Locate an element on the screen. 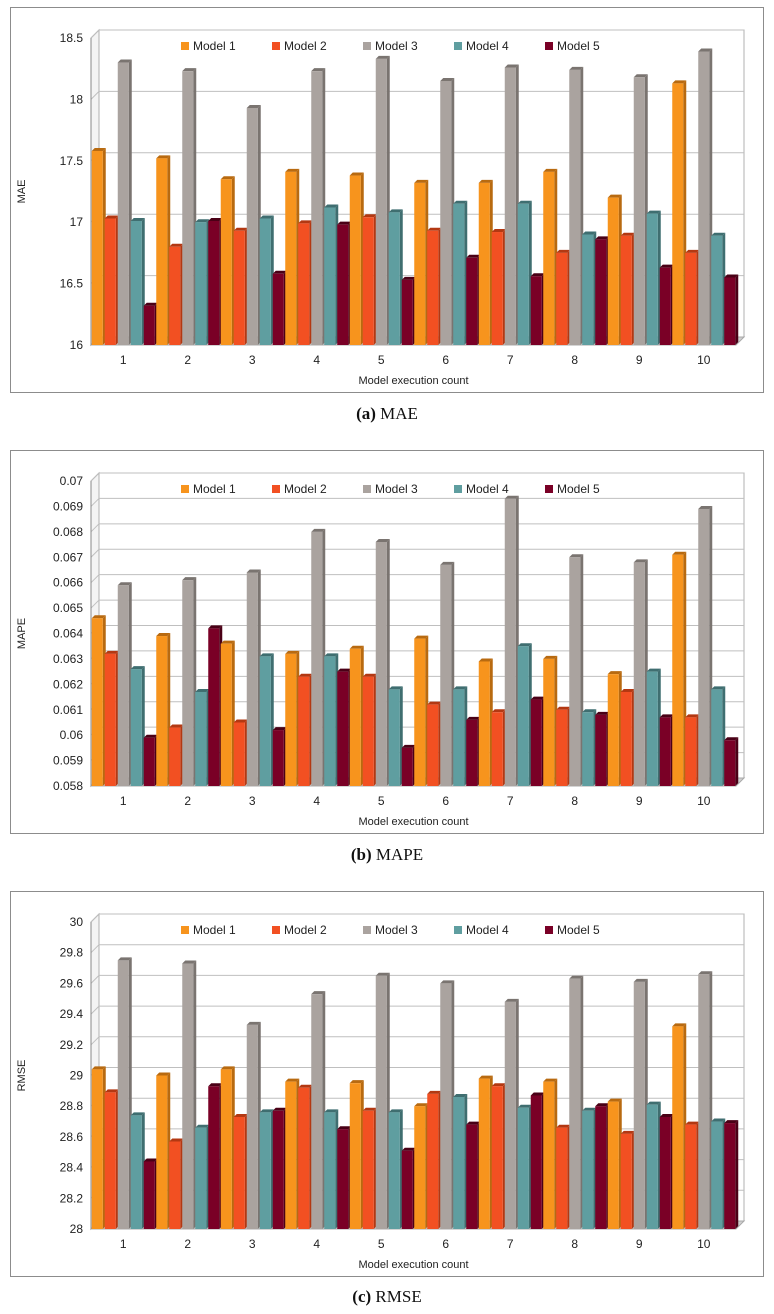 Image resolution: width=774 pixels, height=1314 pixels. x-tick-label: 5 is located at coordinates (381, 801).